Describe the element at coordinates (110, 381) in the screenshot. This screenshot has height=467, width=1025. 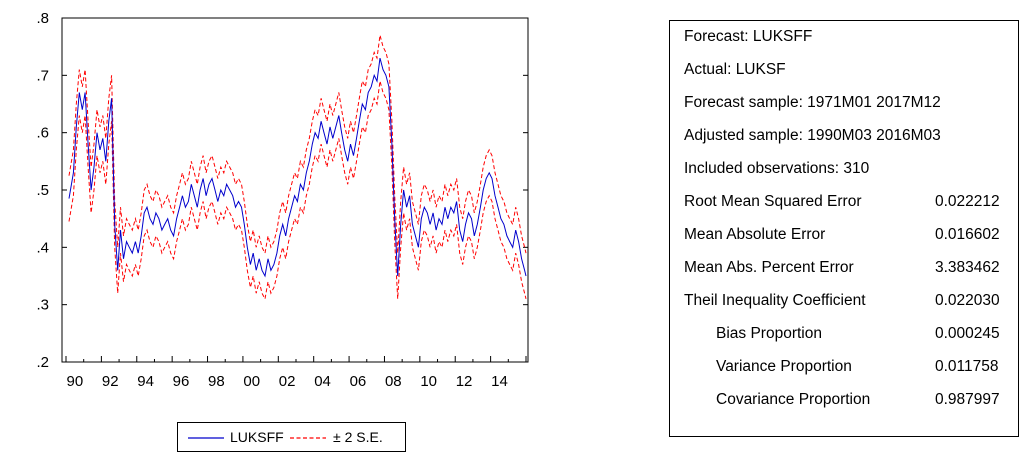
I see `x-tick-label: 92` at that location.